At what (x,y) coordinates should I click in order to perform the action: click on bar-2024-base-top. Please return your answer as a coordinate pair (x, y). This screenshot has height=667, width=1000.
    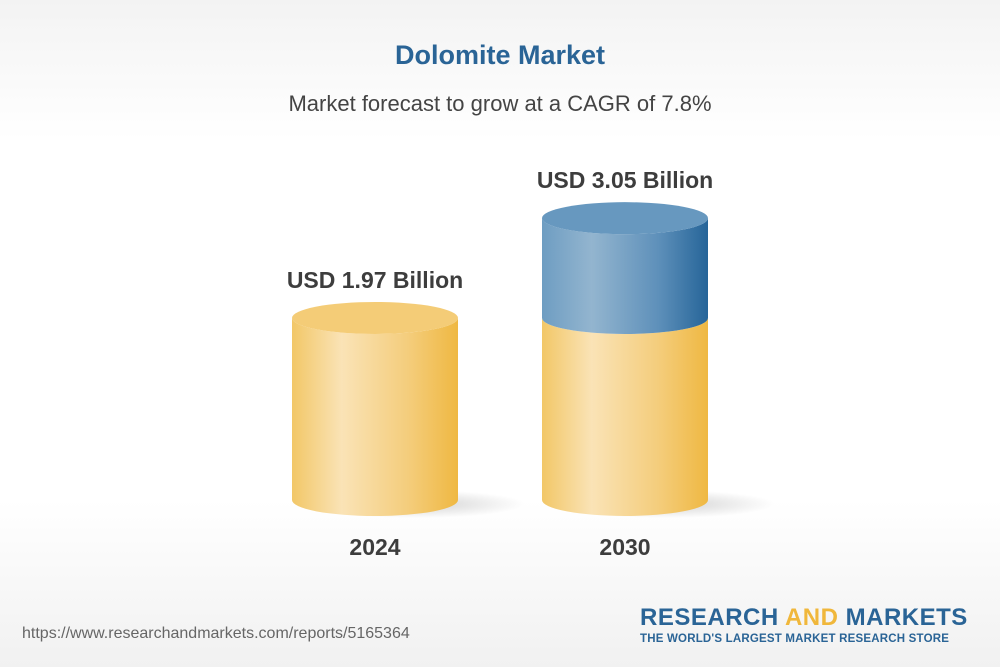
    Looking at the image, I should click on (375, 317).